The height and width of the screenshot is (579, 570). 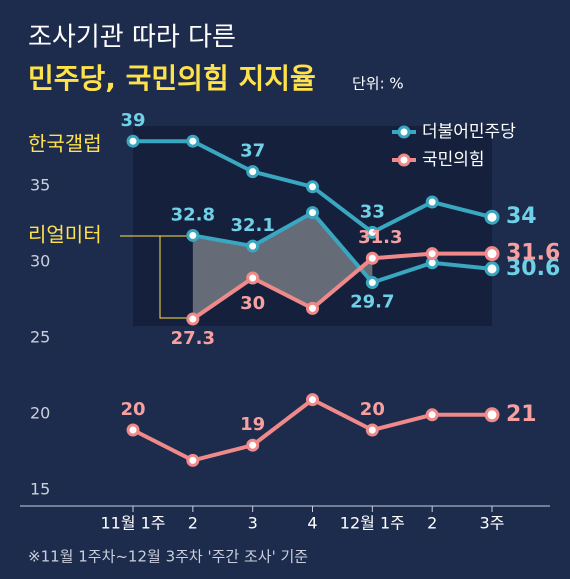 I want to click on x-tick-label: 3, so click(x=253, y=523).